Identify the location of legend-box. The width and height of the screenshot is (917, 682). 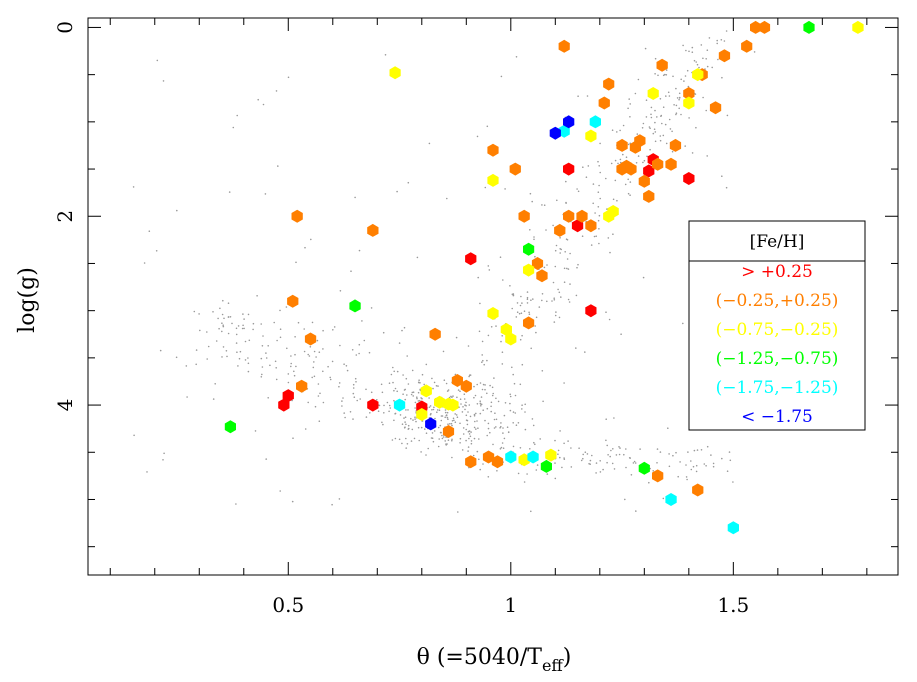
(777, 325).